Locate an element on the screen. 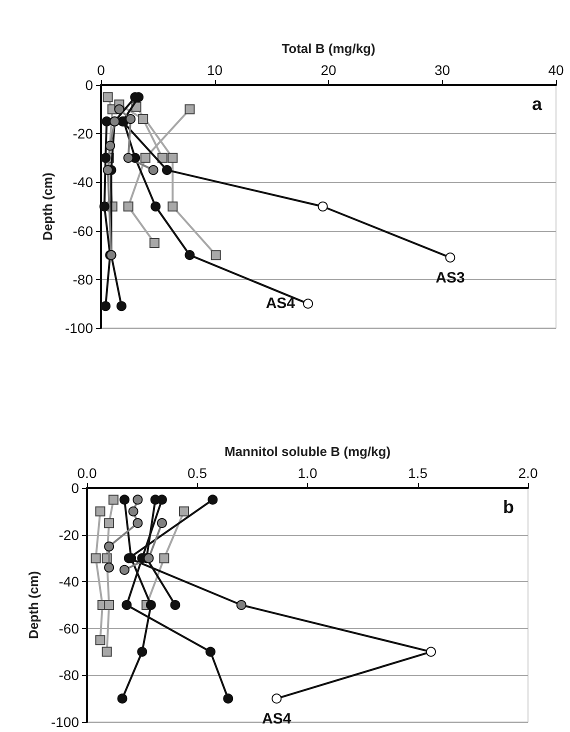 This screenshot has width=570, height=732. x-tick-label: 1.0 is located at coordinates (308, 473).